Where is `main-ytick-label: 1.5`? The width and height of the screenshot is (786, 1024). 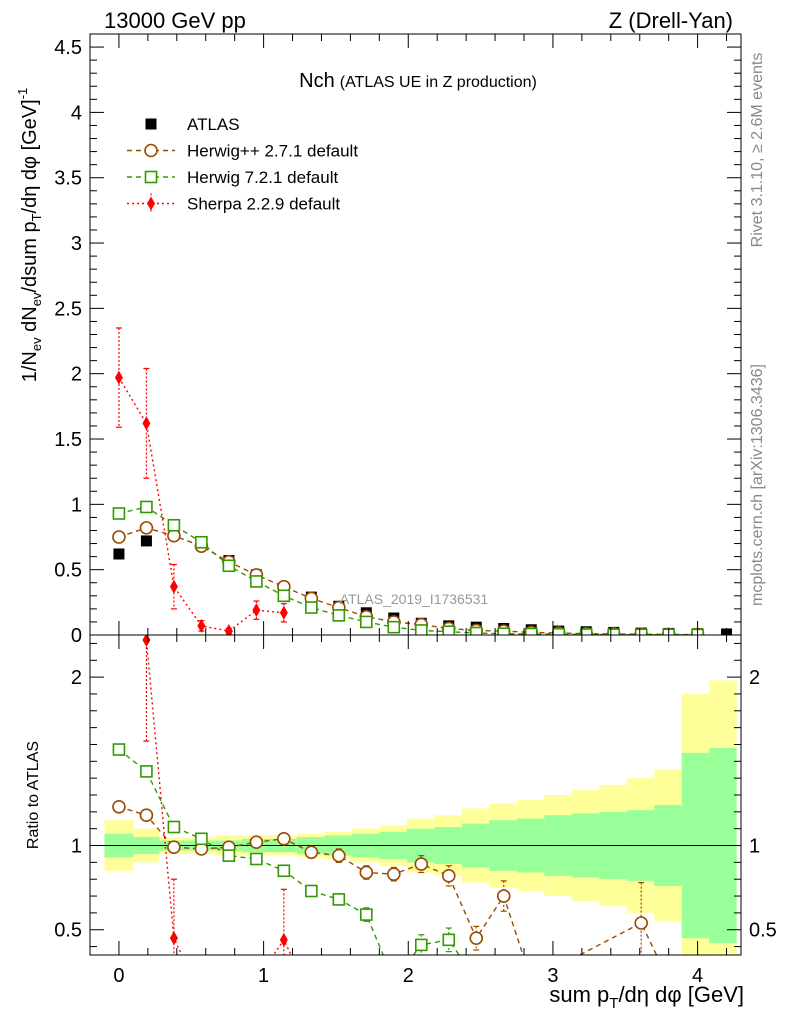
main-ytick-label: 1.5 is located at coordinates (68, 440).